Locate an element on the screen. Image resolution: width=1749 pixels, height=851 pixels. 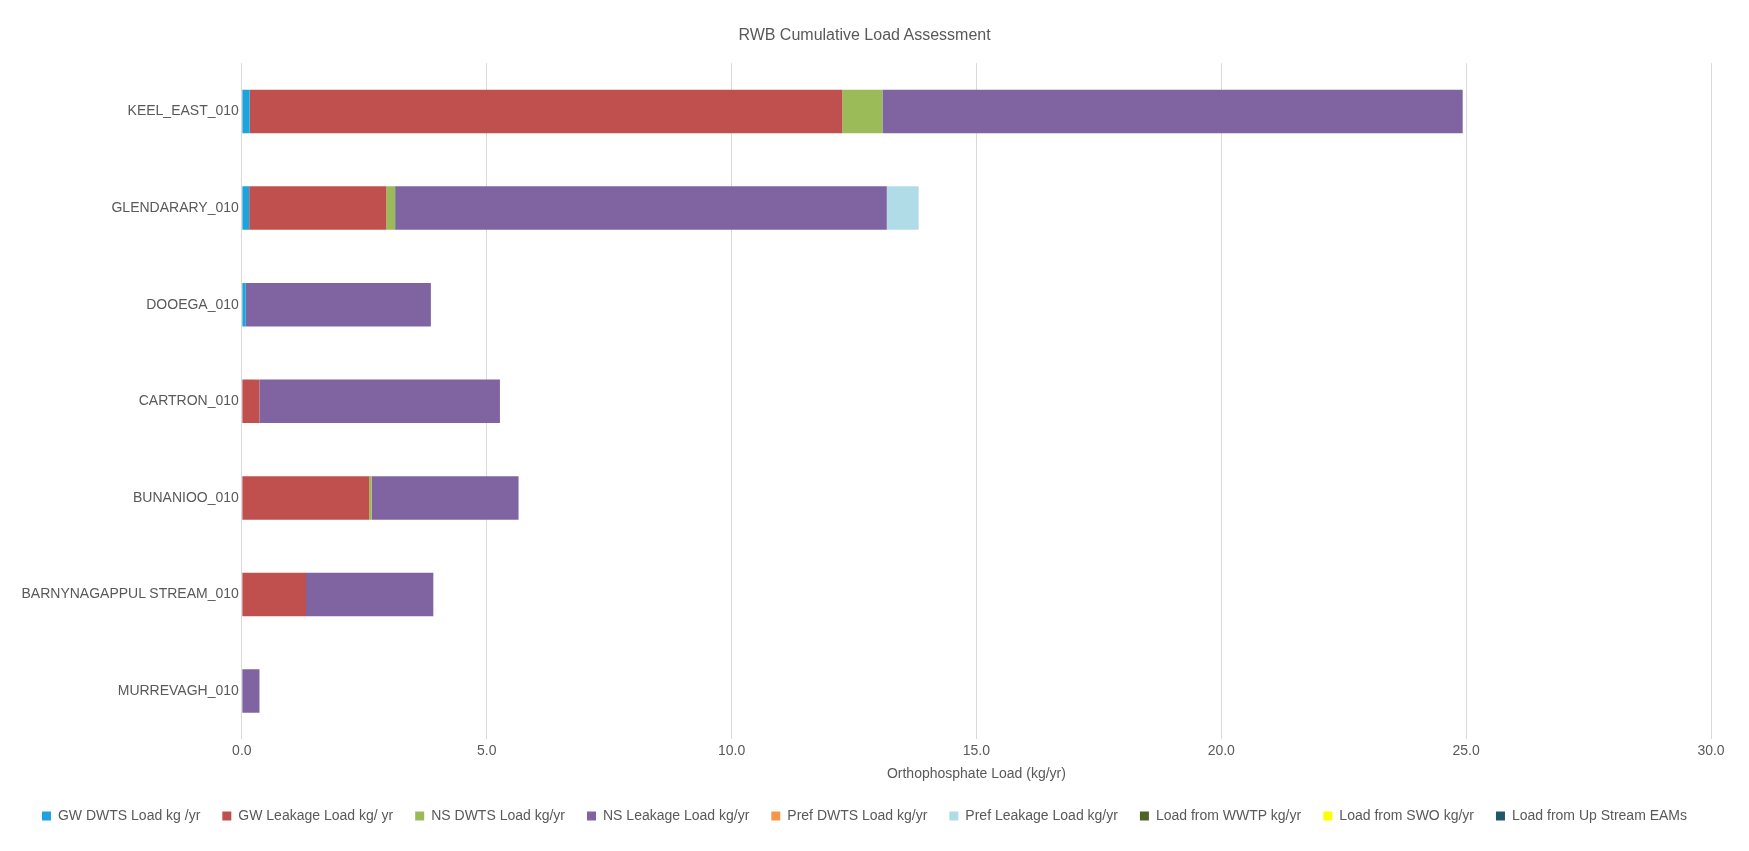
x-tick-label: 5.0 is located at coordinates (486, 749).